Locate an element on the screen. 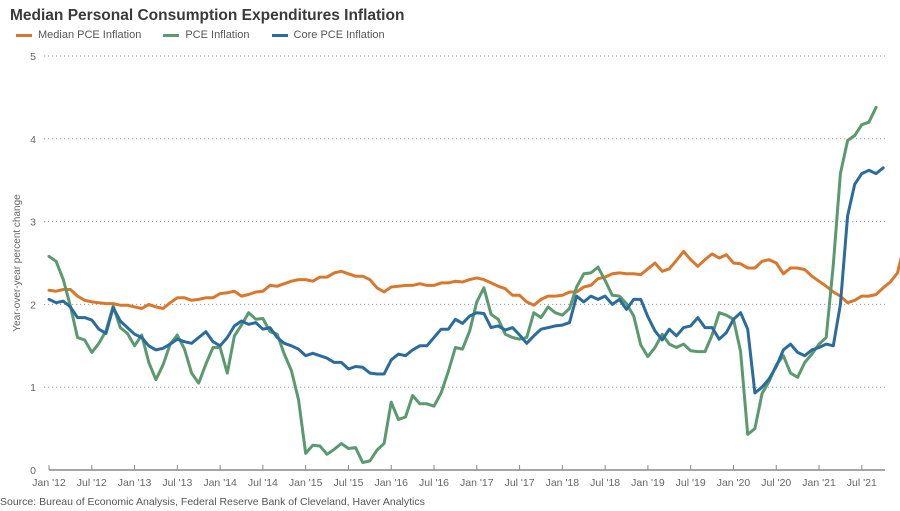 This screenshot has width=900, height=511. x-tick-label: Jan '19 is located at coordinates (648, 483).